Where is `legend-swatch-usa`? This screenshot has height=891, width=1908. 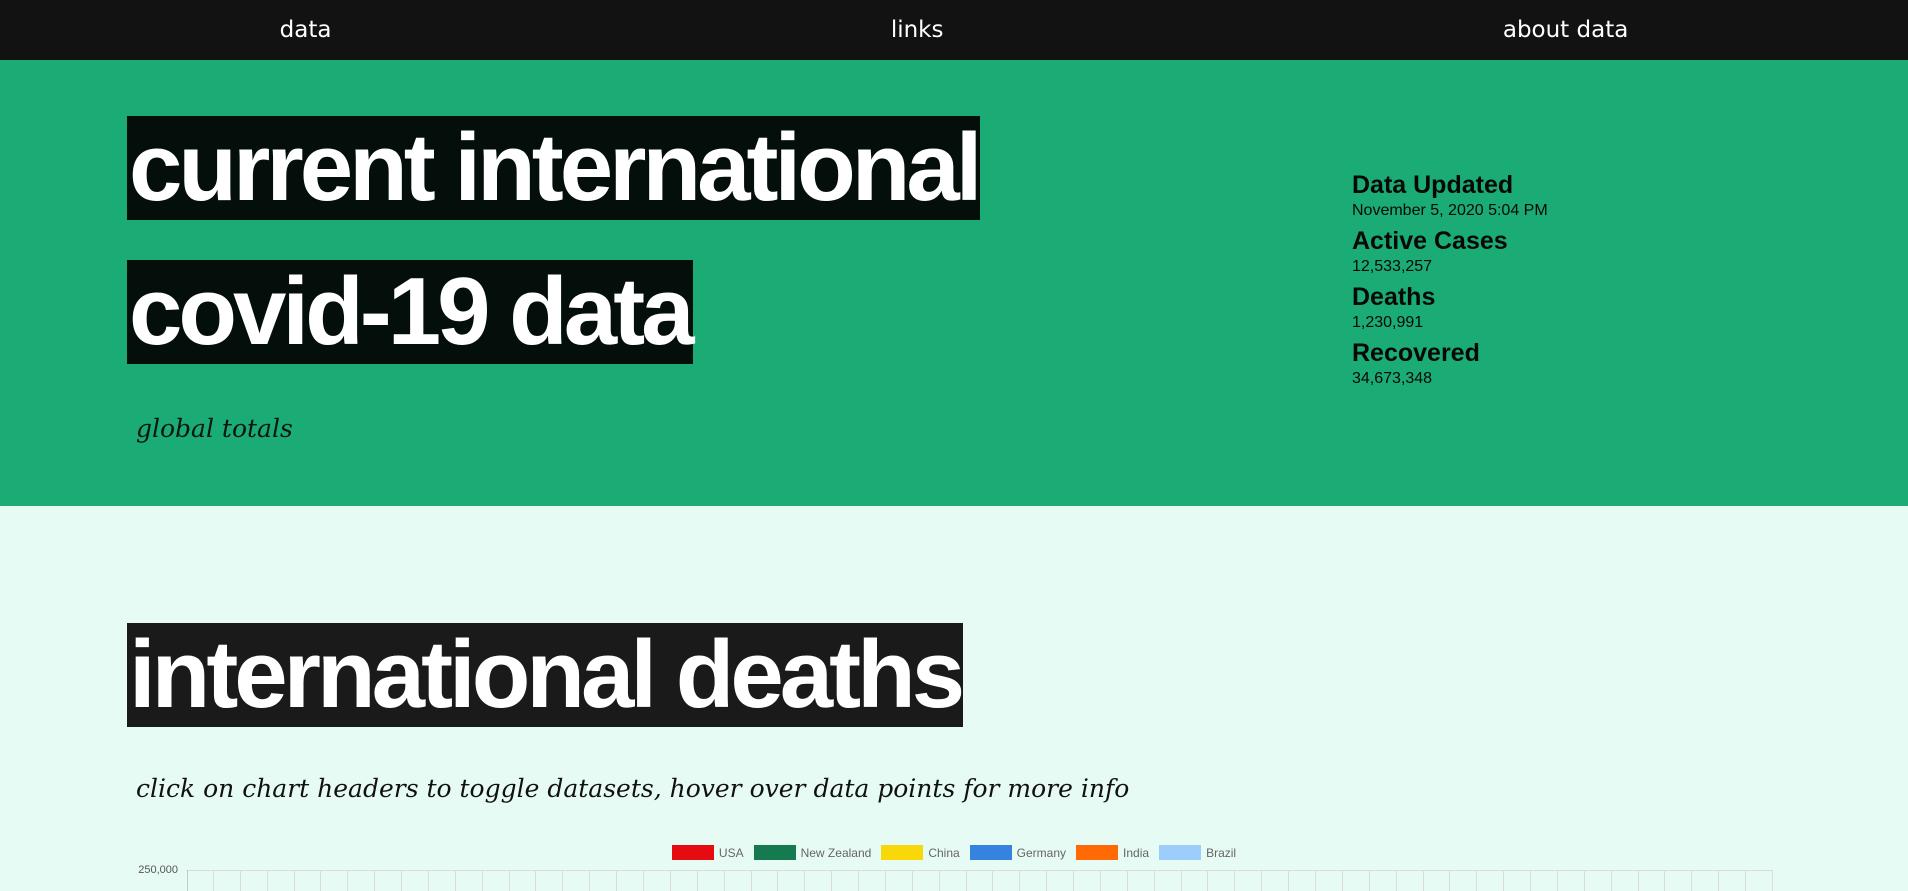 legend-swatch-usa is located at coordinates (692, 852).